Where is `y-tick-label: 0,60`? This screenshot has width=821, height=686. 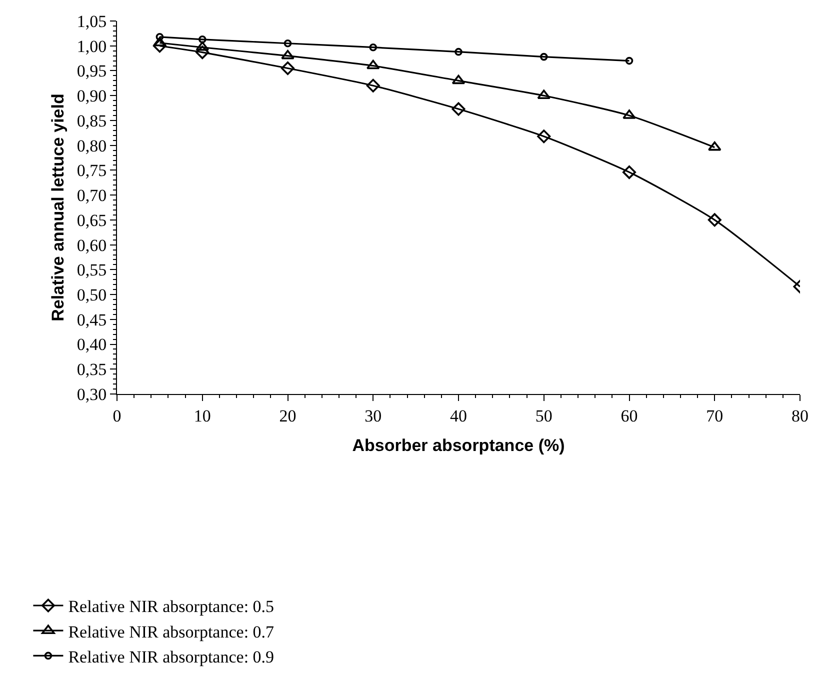
y-tick-label: 0,60 is located at coordinates (91, 245).